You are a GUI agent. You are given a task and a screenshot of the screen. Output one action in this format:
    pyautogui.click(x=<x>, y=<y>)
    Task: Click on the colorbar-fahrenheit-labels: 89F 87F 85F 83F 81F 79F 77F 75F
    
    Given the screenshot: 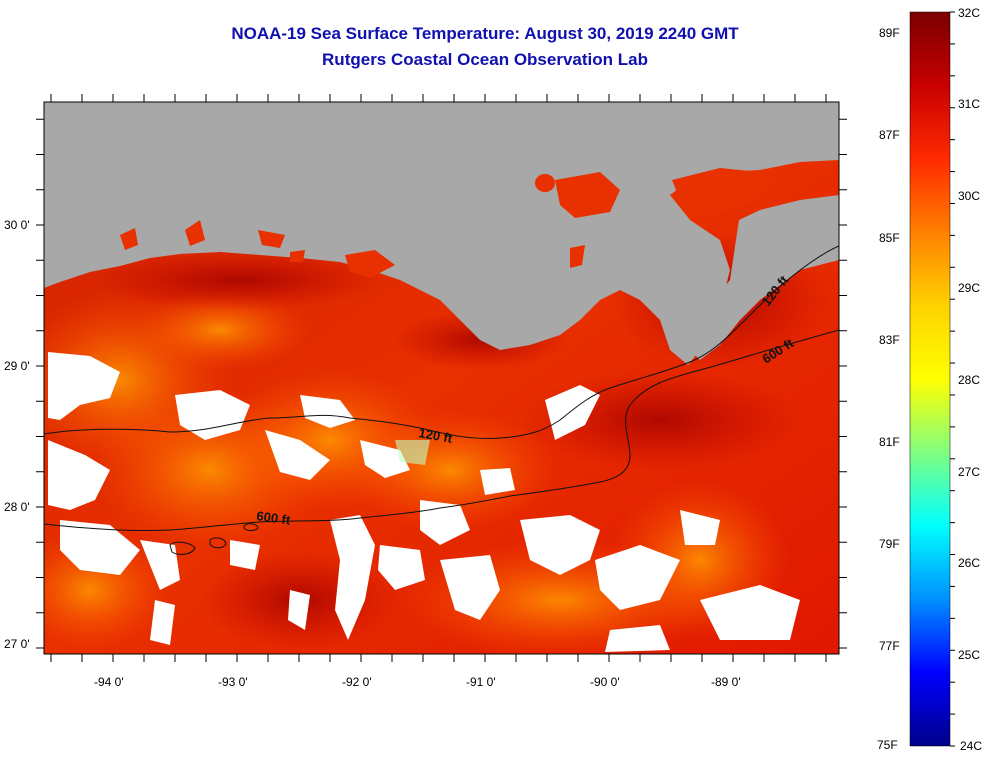 What is the action you would take?
    pyautogui.click(x=888, y=389)
    